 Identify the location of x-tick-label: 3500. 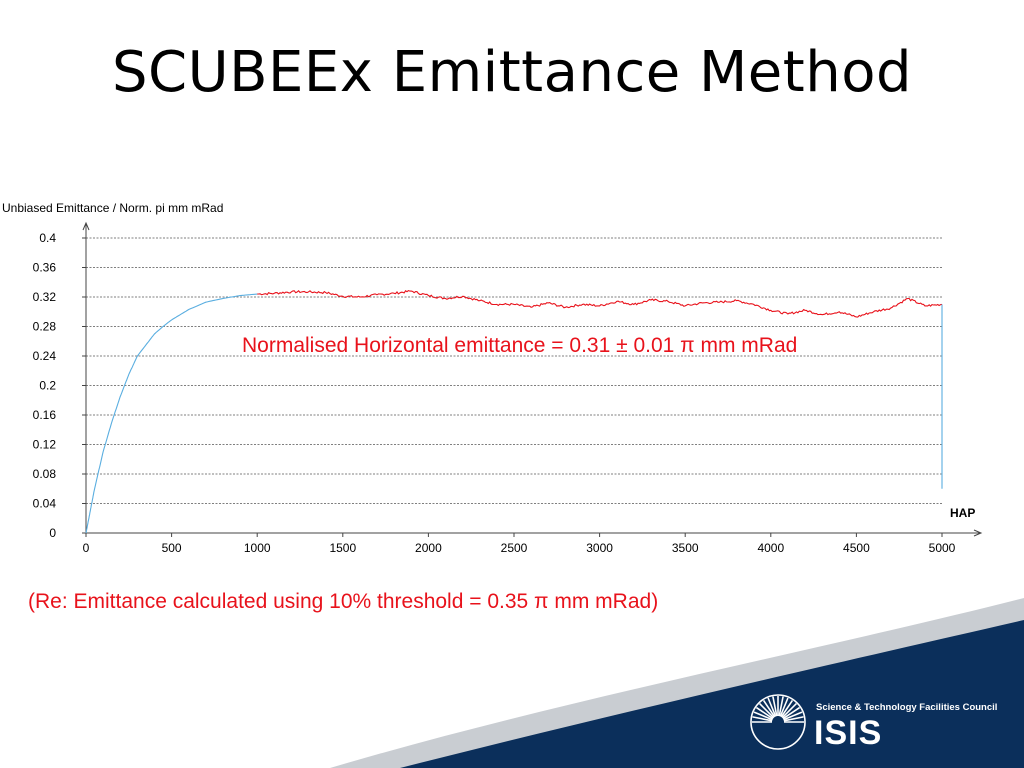
(685, 548).